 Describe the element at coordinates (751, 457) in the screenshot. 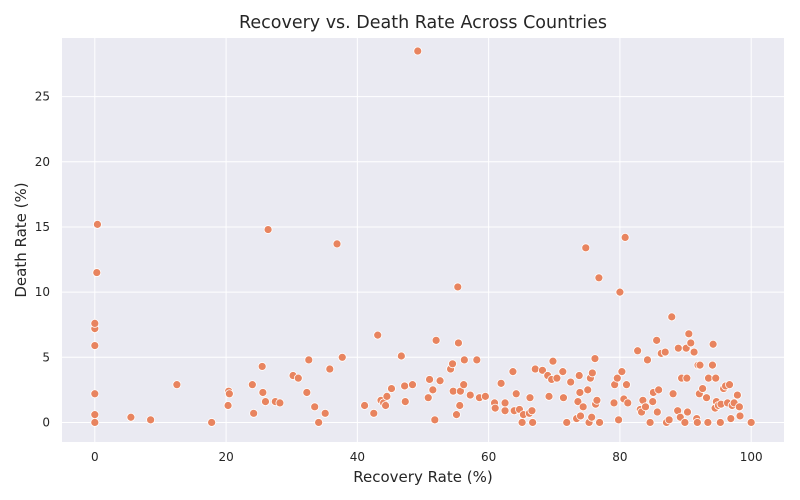

I see `x-tick-label: 100` at that location.